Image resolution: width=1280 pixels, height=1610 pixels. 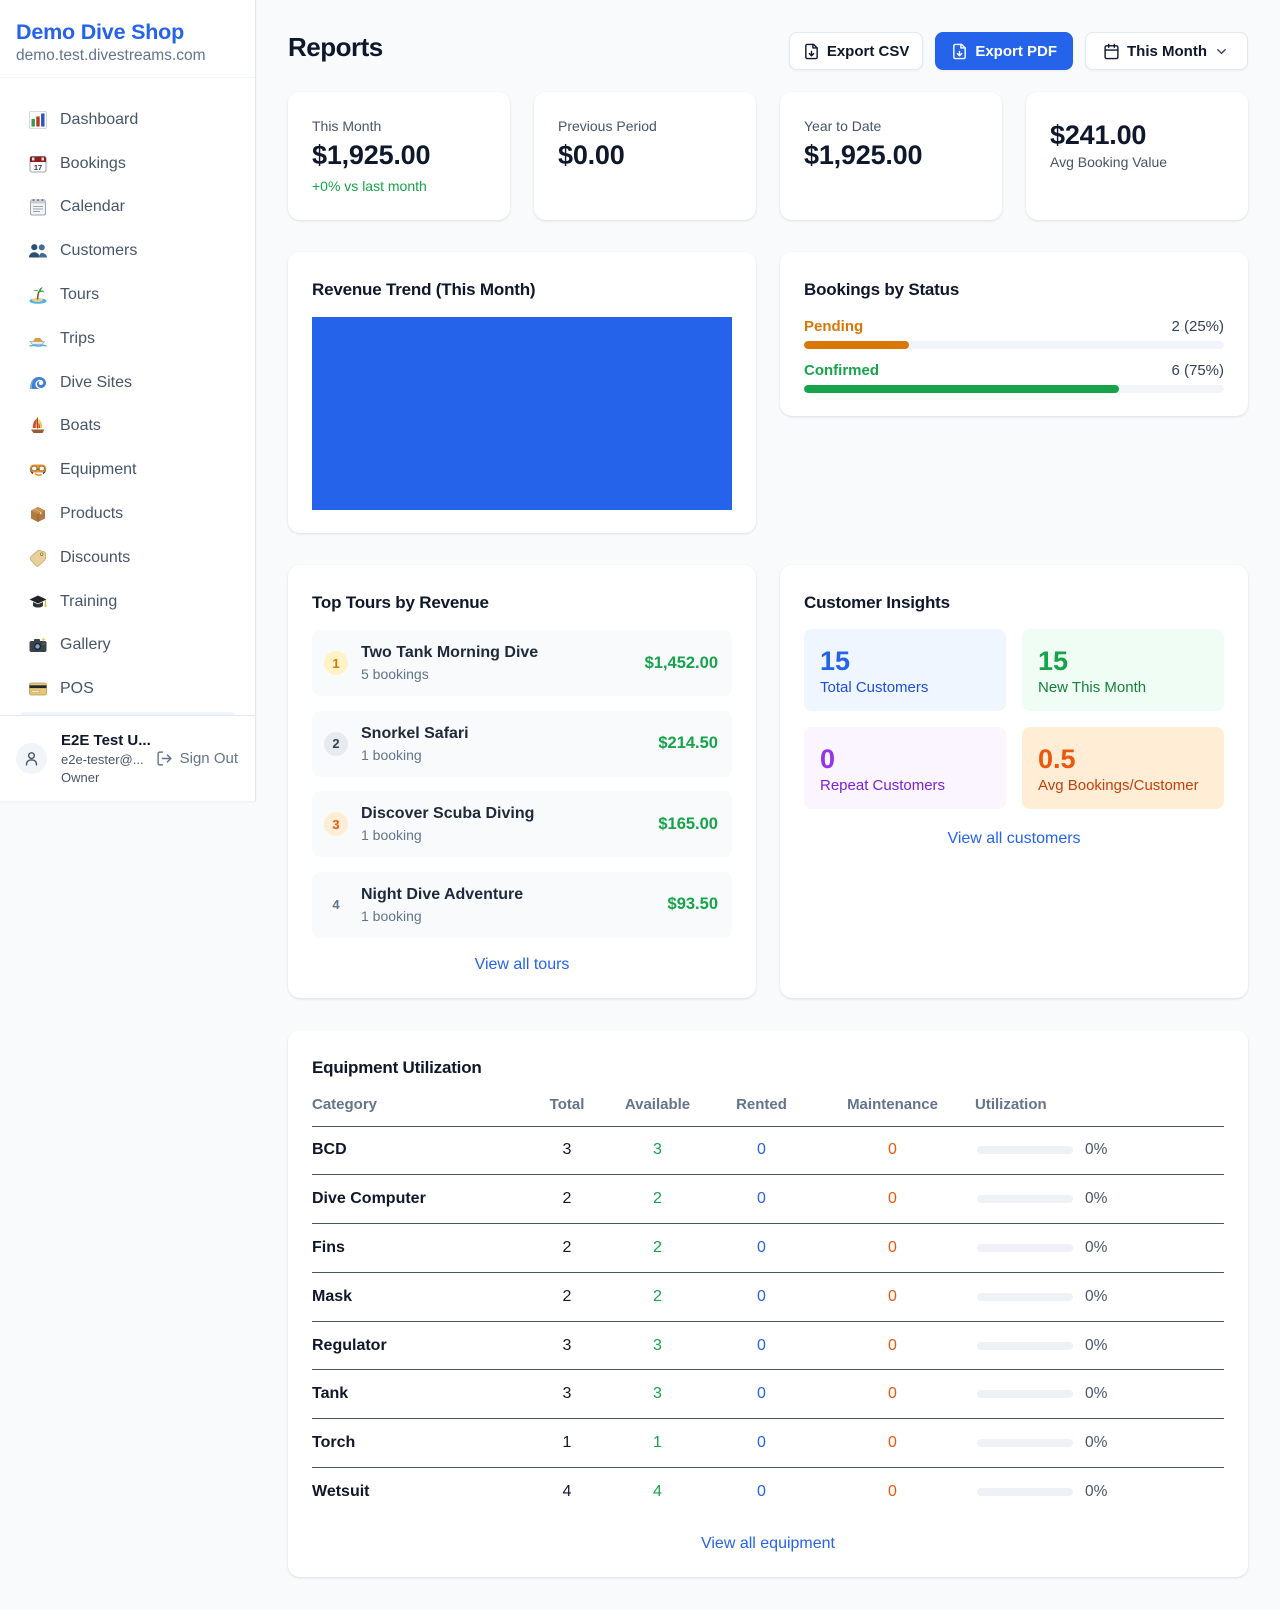 What do you see at coordinates (38, 167) in the screenshot?
I see `svg-text: 17` at bounding box center [38, 167].